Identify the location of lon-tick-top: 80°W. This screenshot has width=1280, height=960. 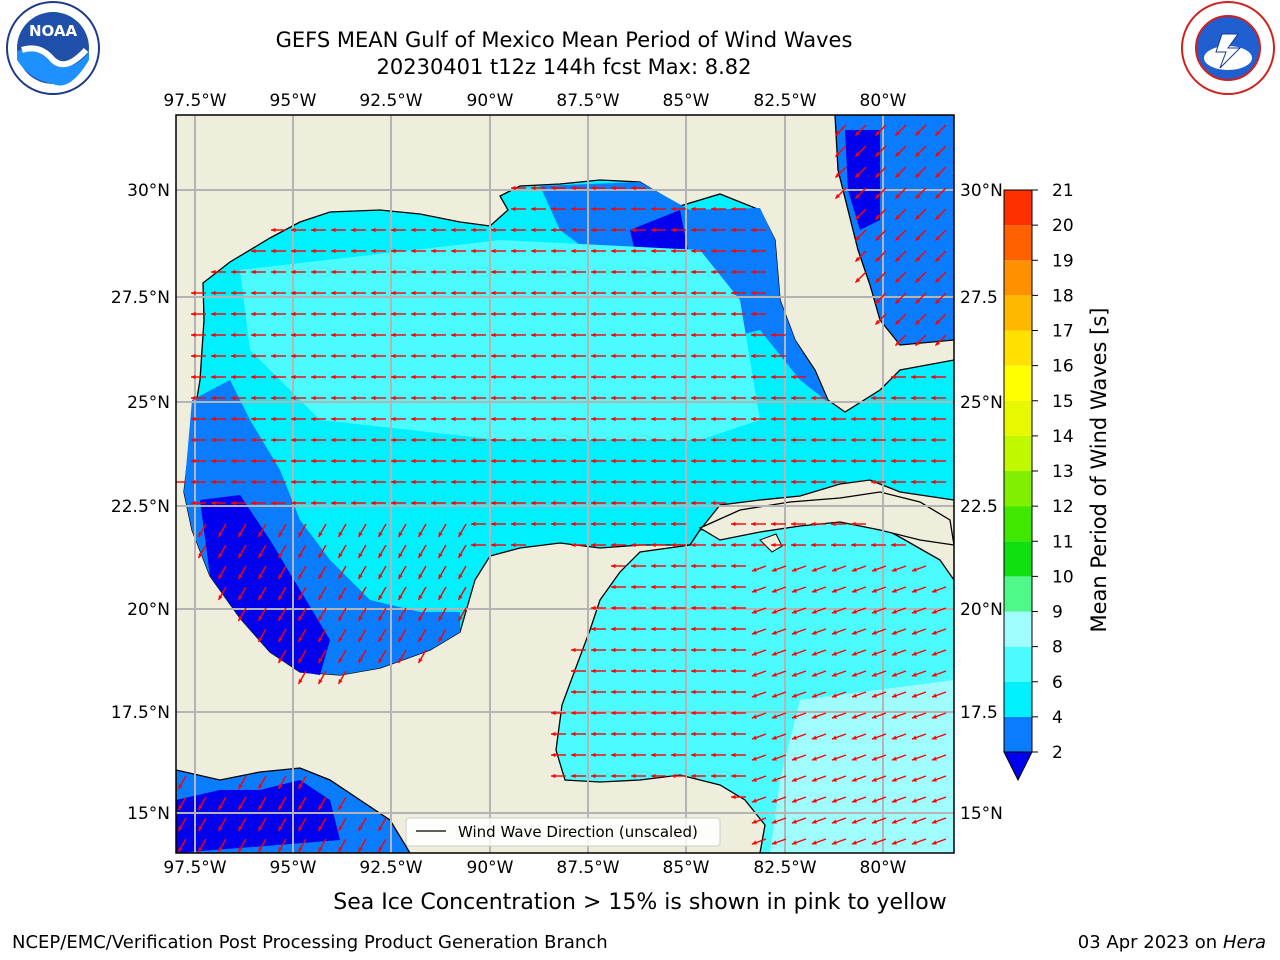
(883, 101).